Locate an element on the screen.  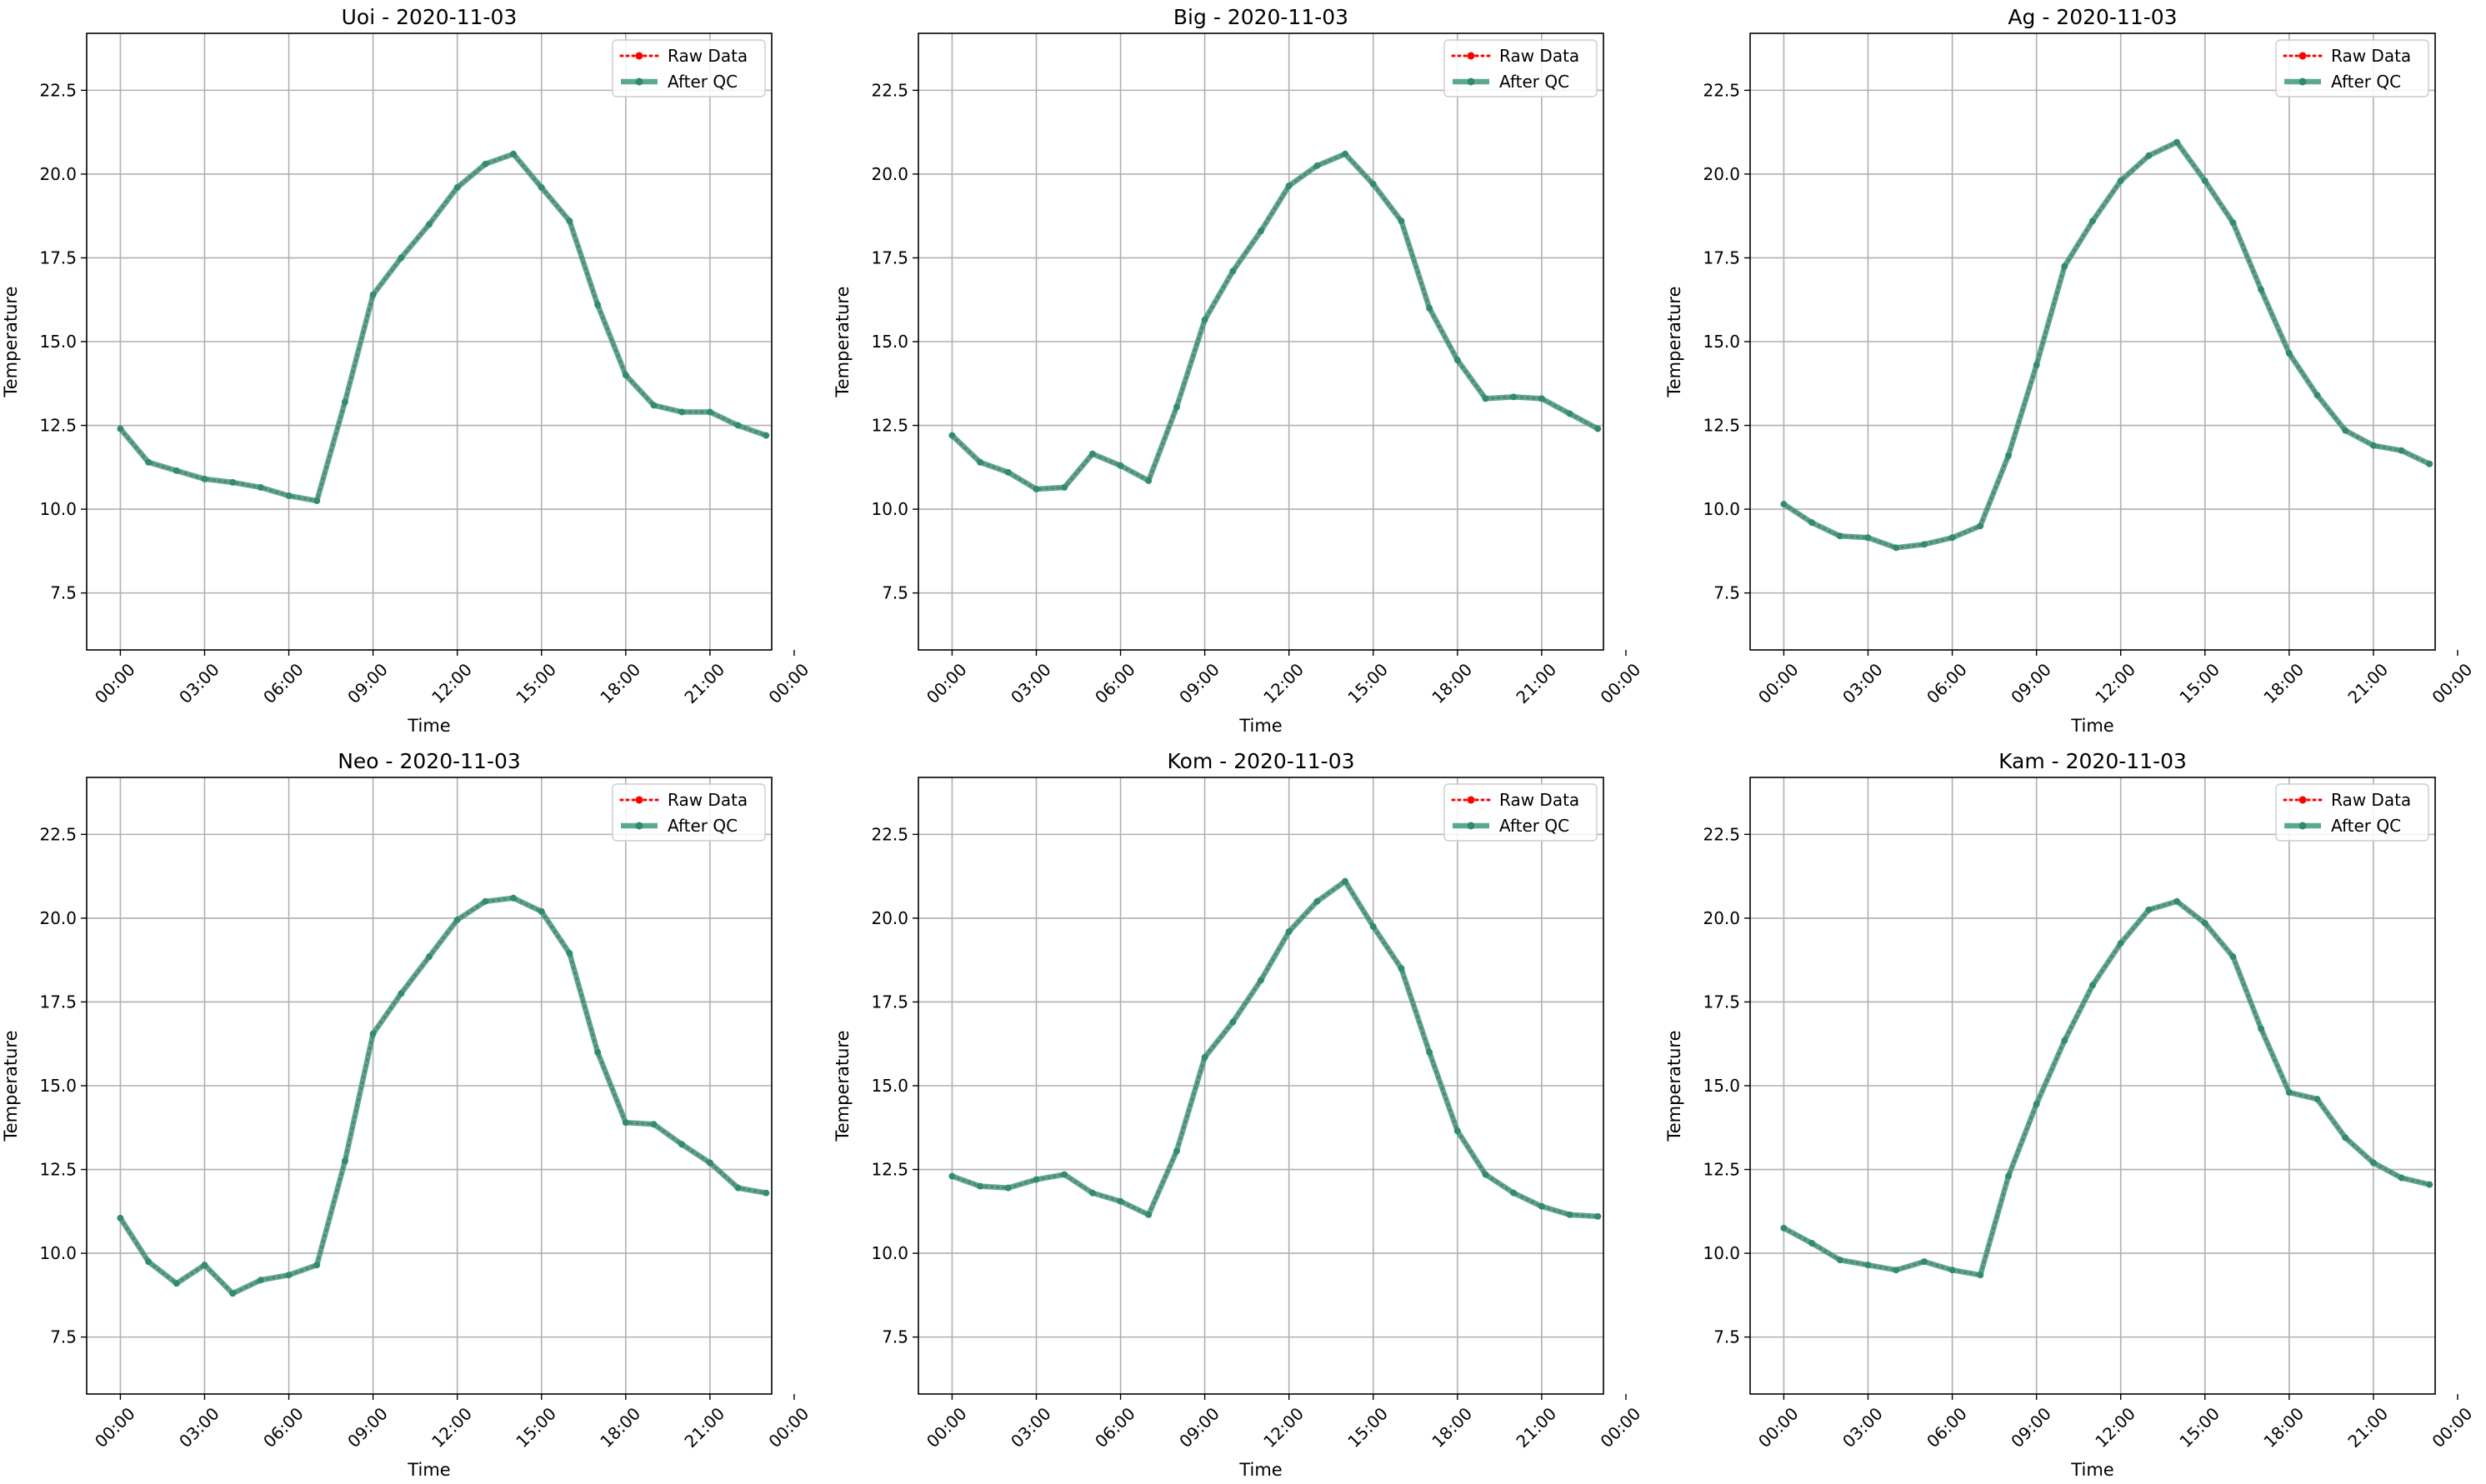
y-tick-label: 10.0 is located at coordinates (1721, 1253).